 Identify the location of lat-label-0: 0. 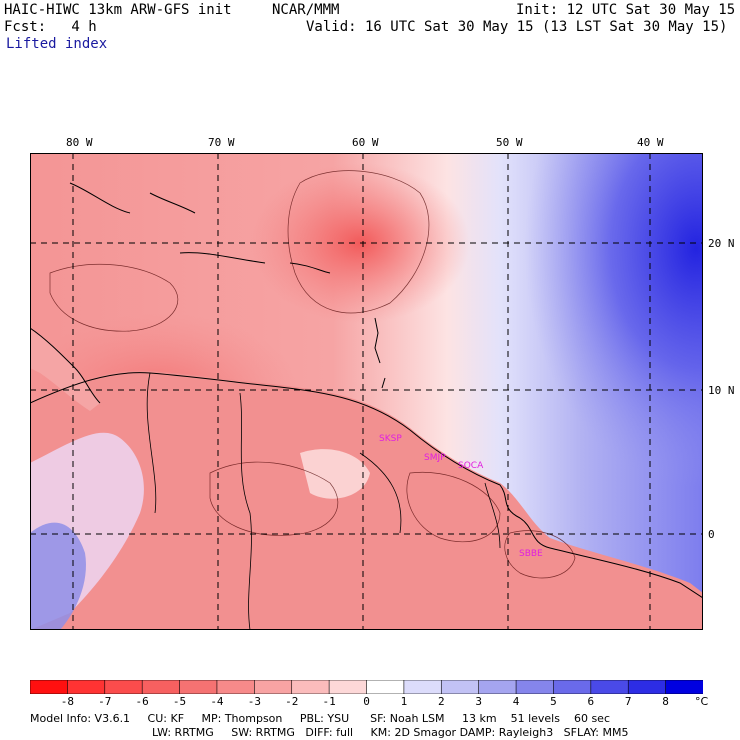
(711, 534).